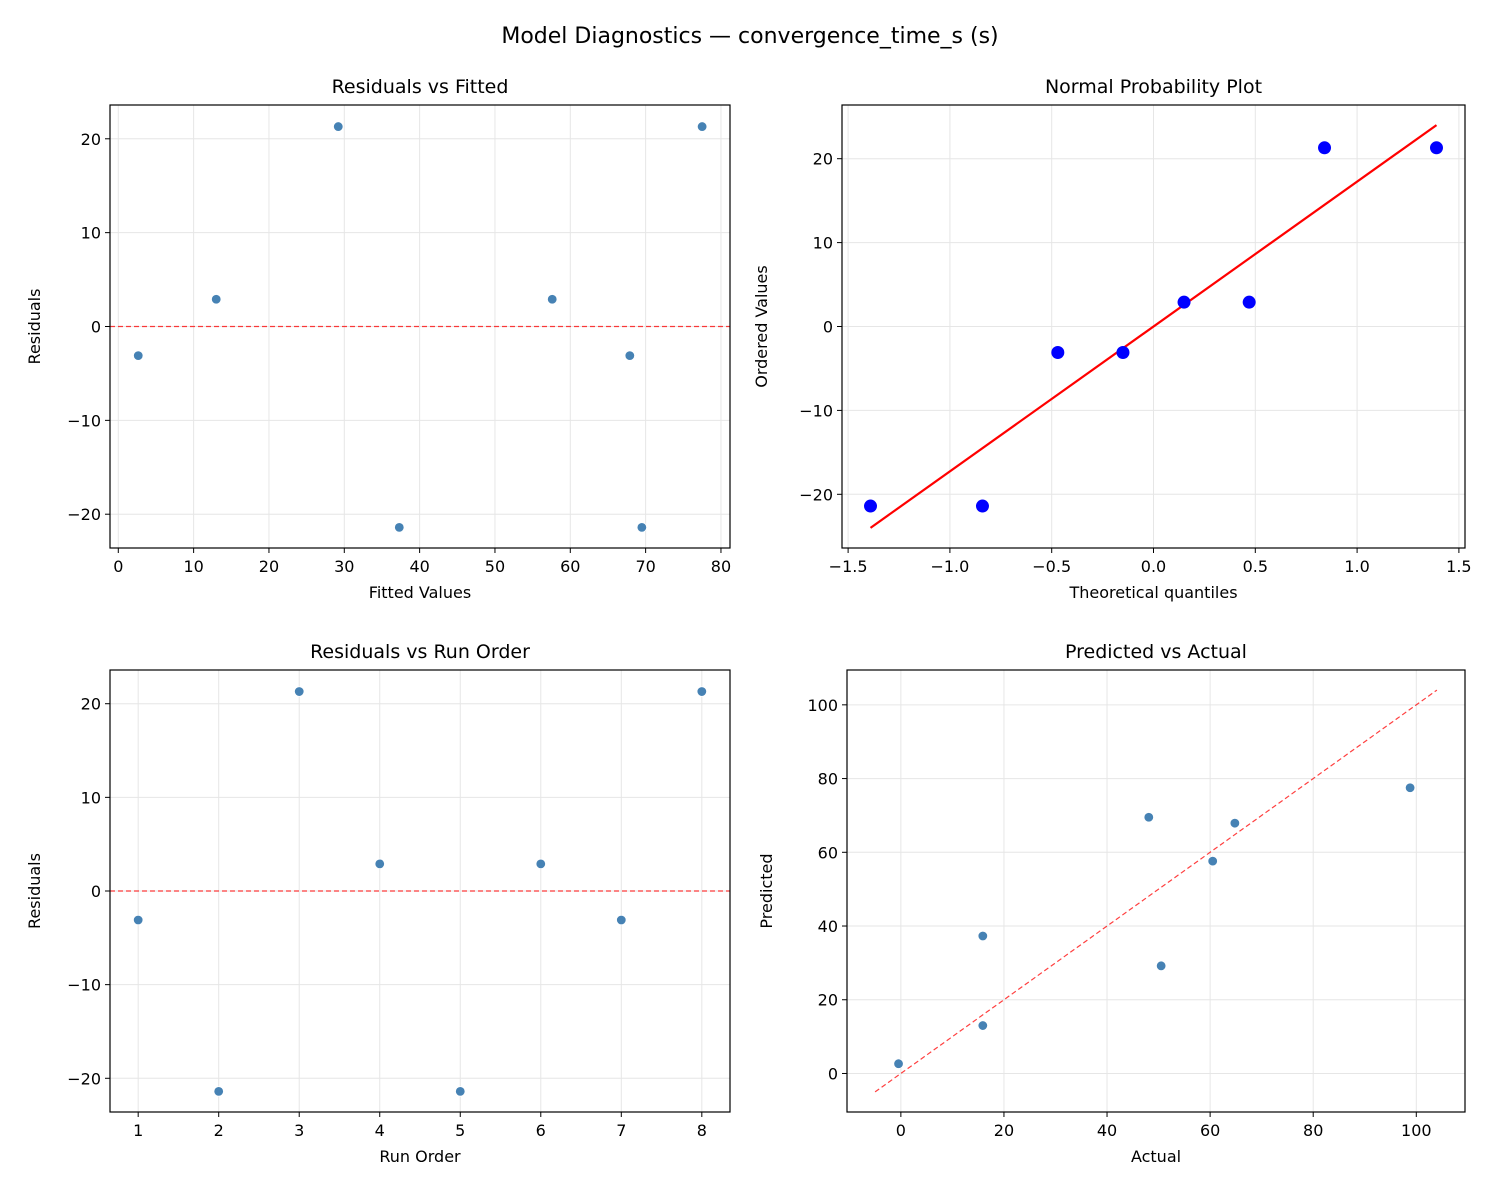 The height and width of the screenshot is (1200, 1500). I want to click on x-axis-label: Run Order, so click(420, 1156).